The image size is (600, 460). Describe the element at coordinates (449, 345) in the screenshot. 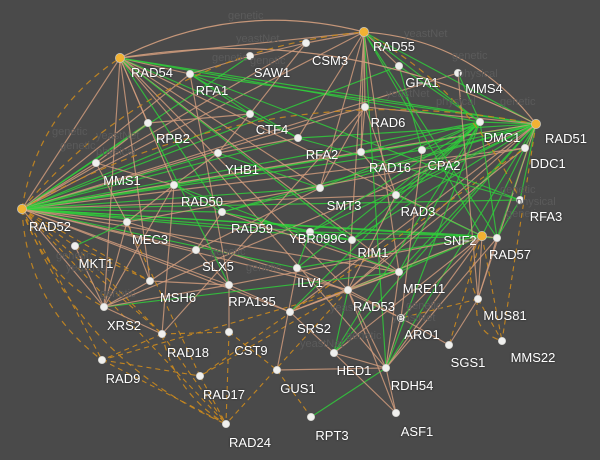

I see `graph-node-SGS1` at that location.